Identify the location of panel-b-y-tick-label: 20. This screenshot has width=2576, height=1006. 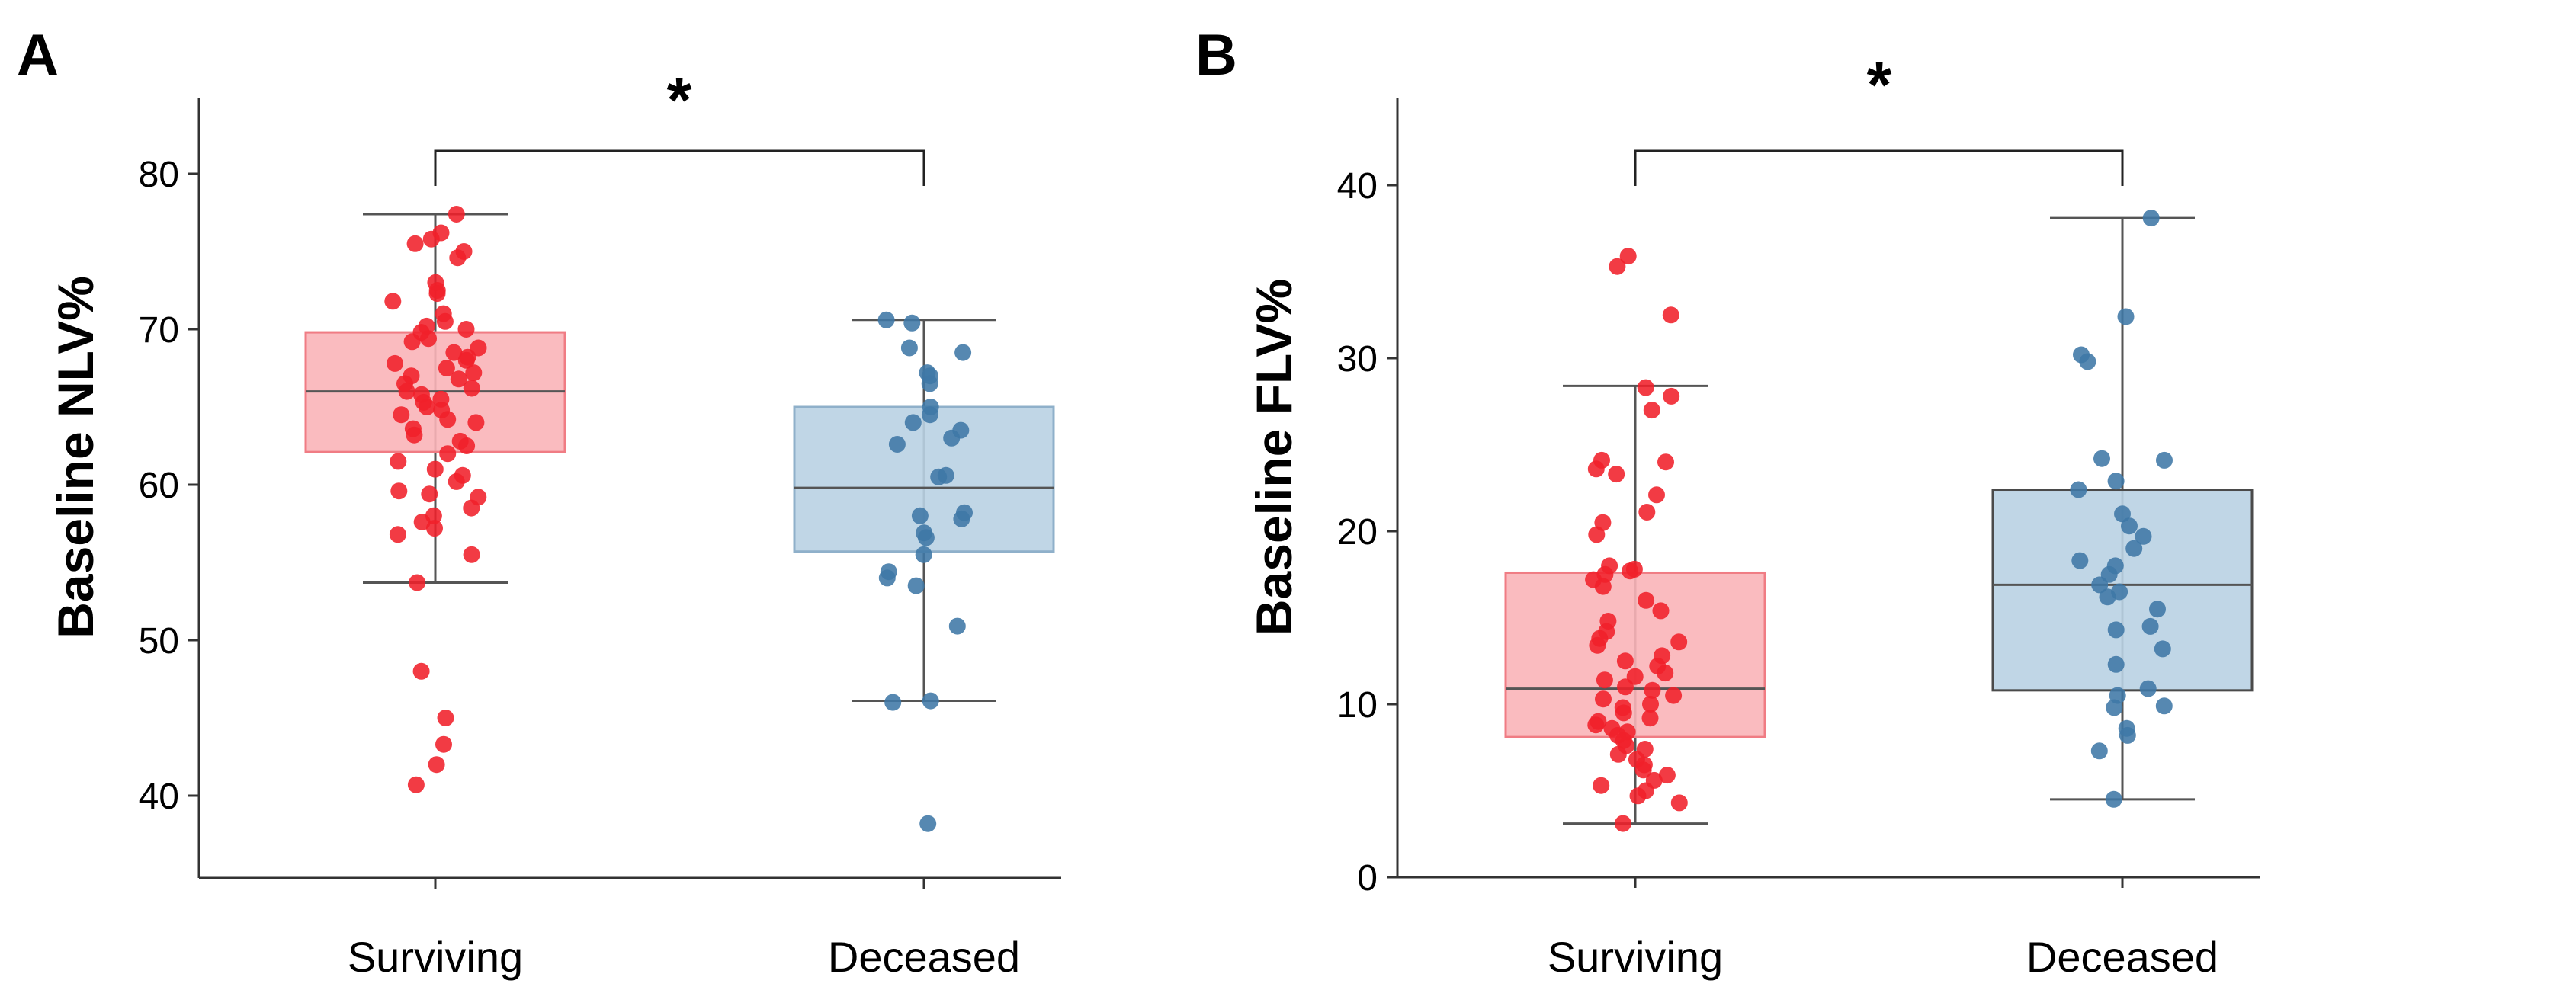
(1357, 532).